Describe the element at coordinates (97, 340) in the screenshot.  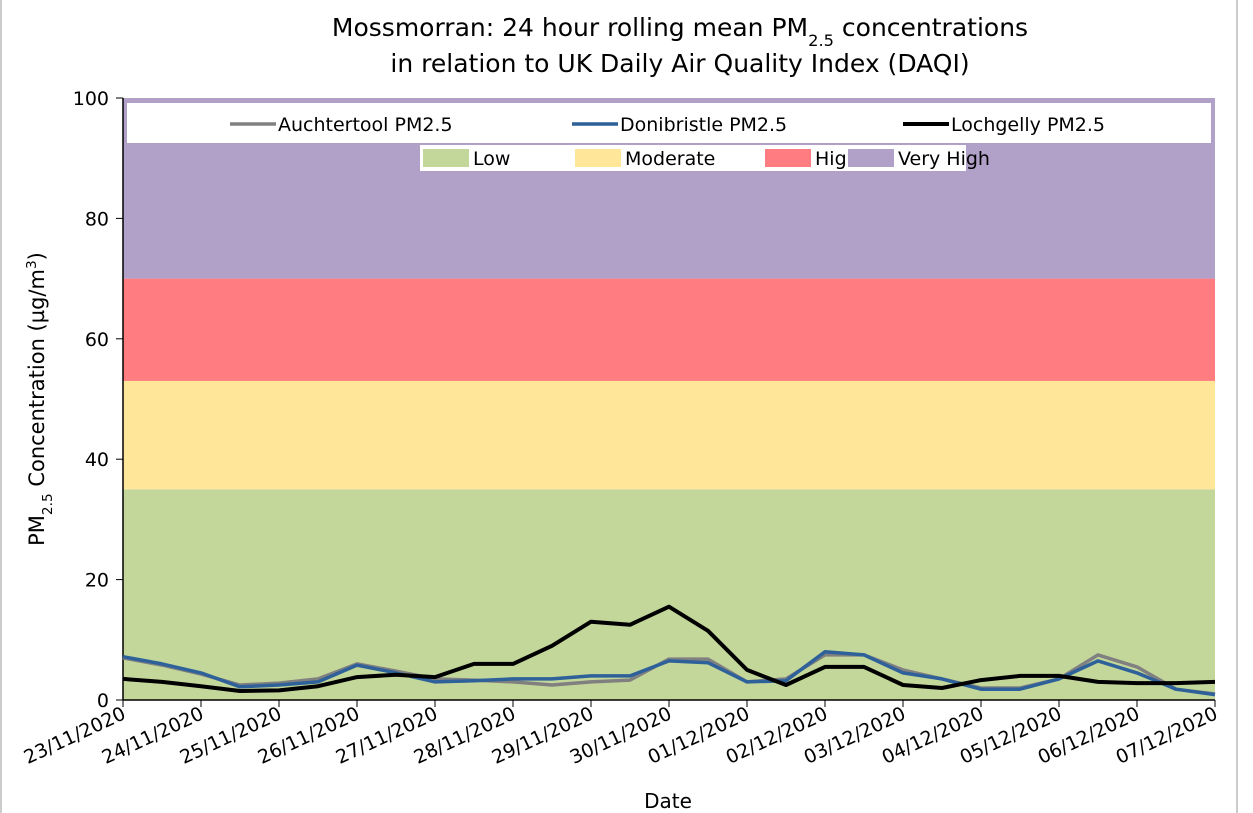
I see `y-tick-label: 60` at that location.